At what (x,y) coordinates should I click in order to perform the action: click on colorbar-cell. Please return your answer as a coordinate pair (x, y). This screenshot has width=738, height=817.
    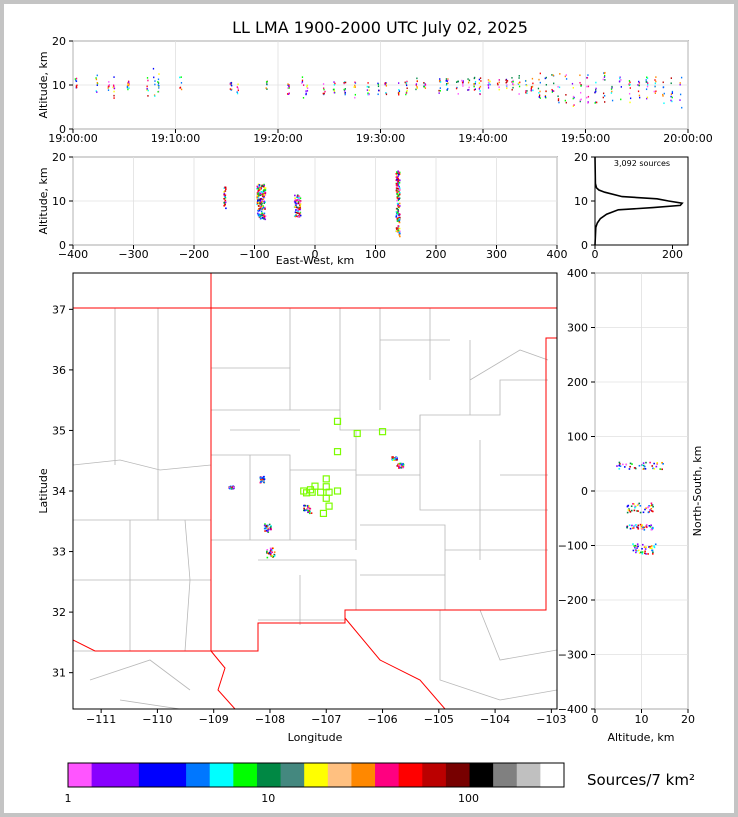
    Looking at the image, I should click on (174, 775).